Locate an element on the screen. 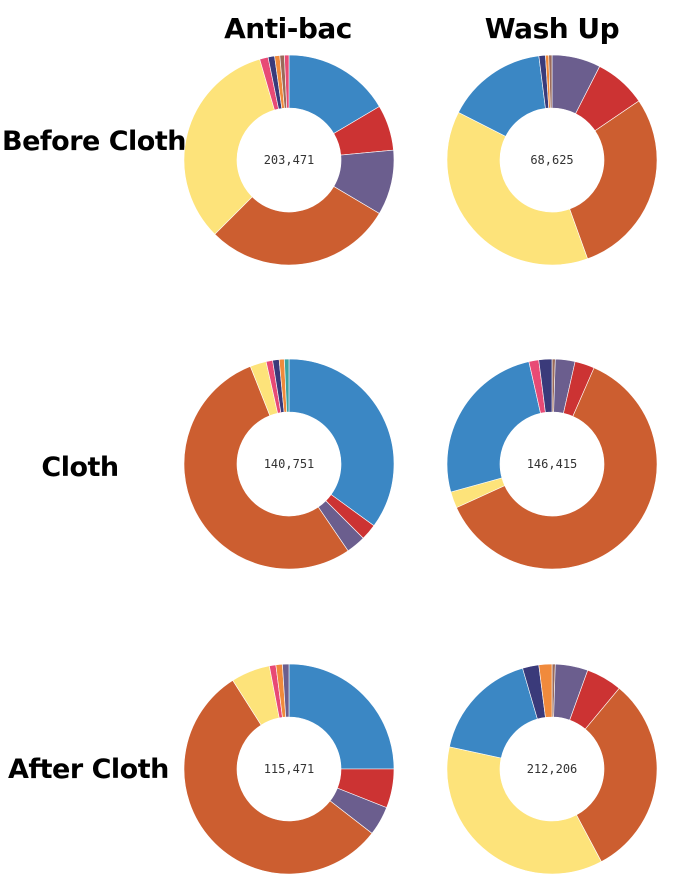  slice-wash-up-after-cloth-4-yellow is located at coordinates (524, 810).